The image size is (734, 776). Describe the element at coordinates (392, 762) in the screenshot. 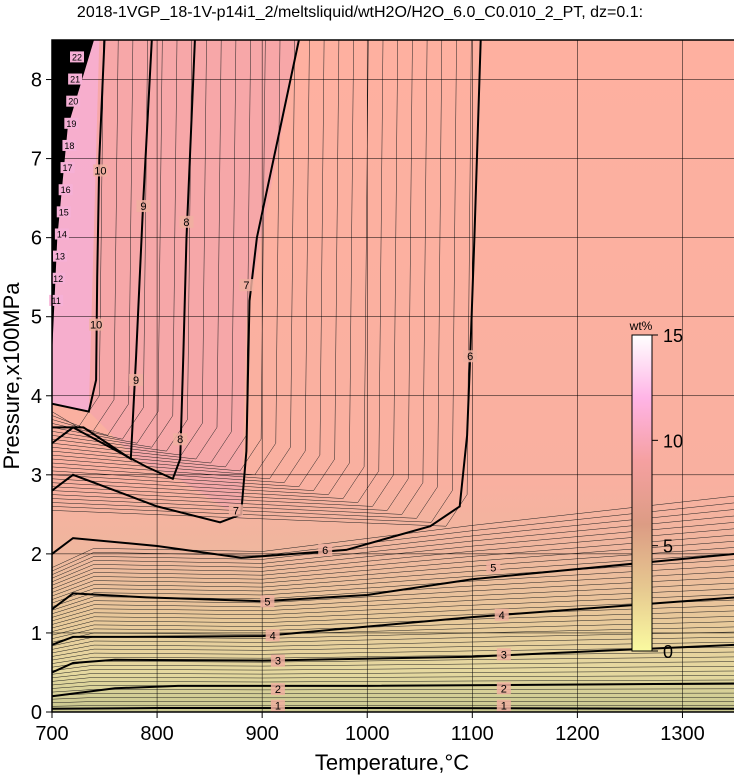

I see `x-axis-label: Temperature,°C` at that location.